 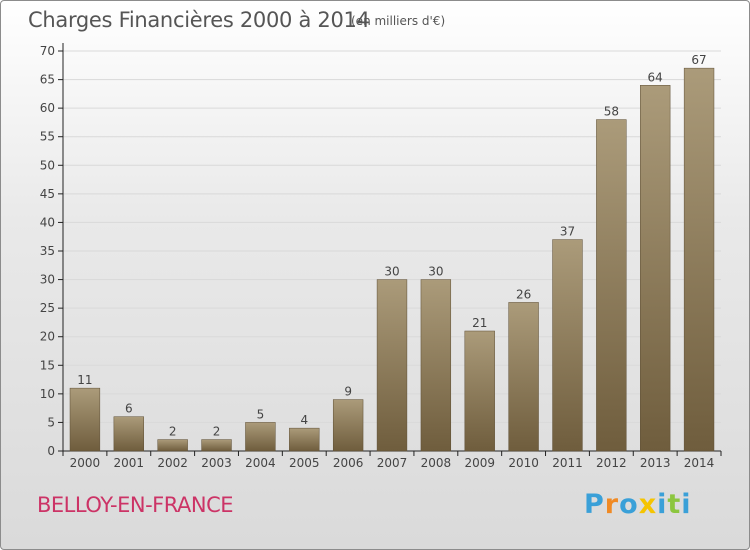 I want to click on chart-title: Charges Financières 2000 à 2014, so click(x=199, y=20).